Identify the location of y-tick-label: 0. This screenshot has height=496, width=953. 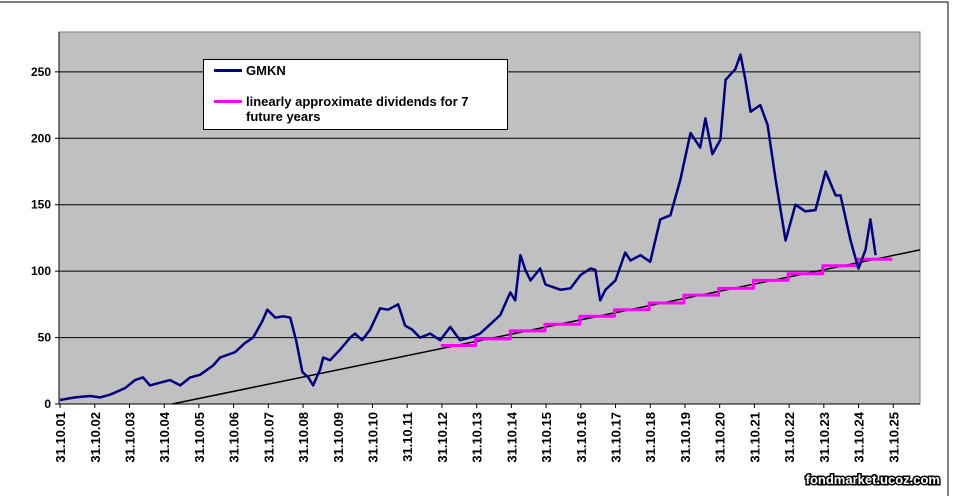
(47, 404).